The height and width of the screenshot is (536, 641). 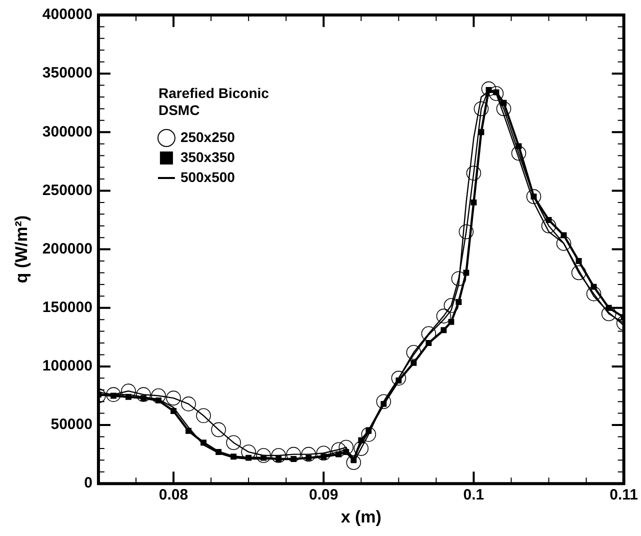 I want to click on y-tick-label: 150000, so click(x=67, y=307).